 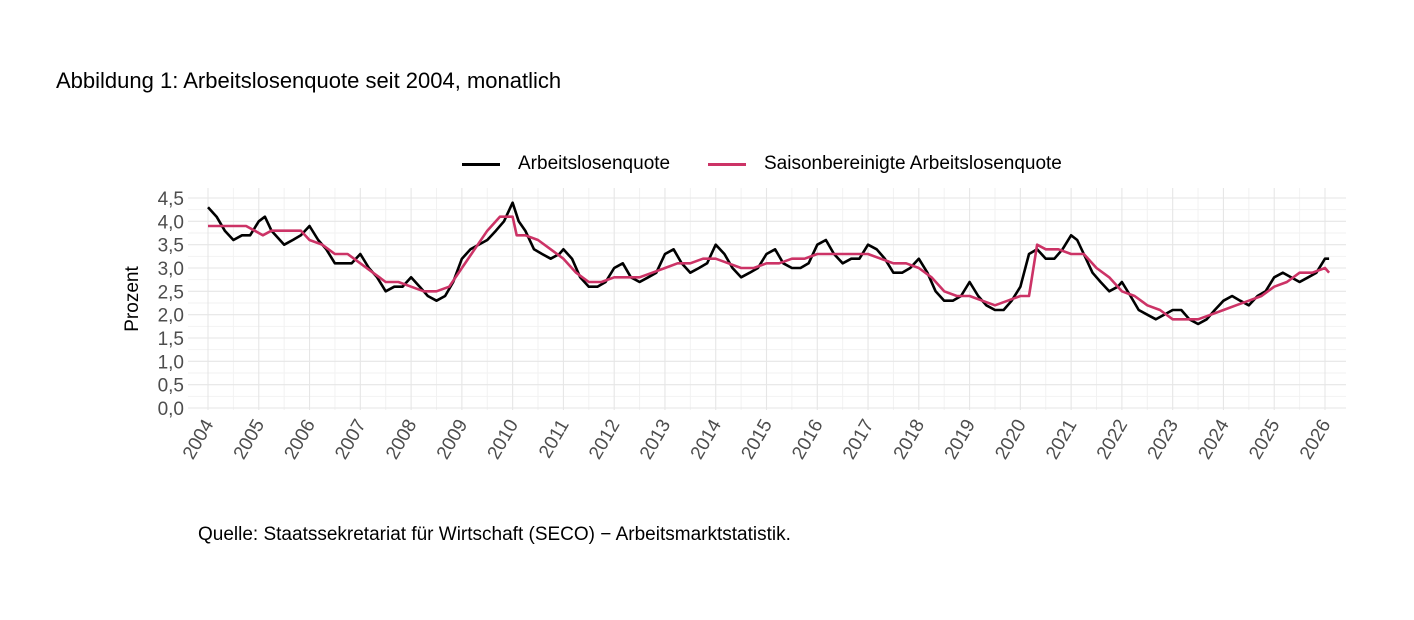 What do you see at coordinates (171, 199) in the screenshot?
I see `y-tick-label: 4,5` at bounding box center [171, 199].